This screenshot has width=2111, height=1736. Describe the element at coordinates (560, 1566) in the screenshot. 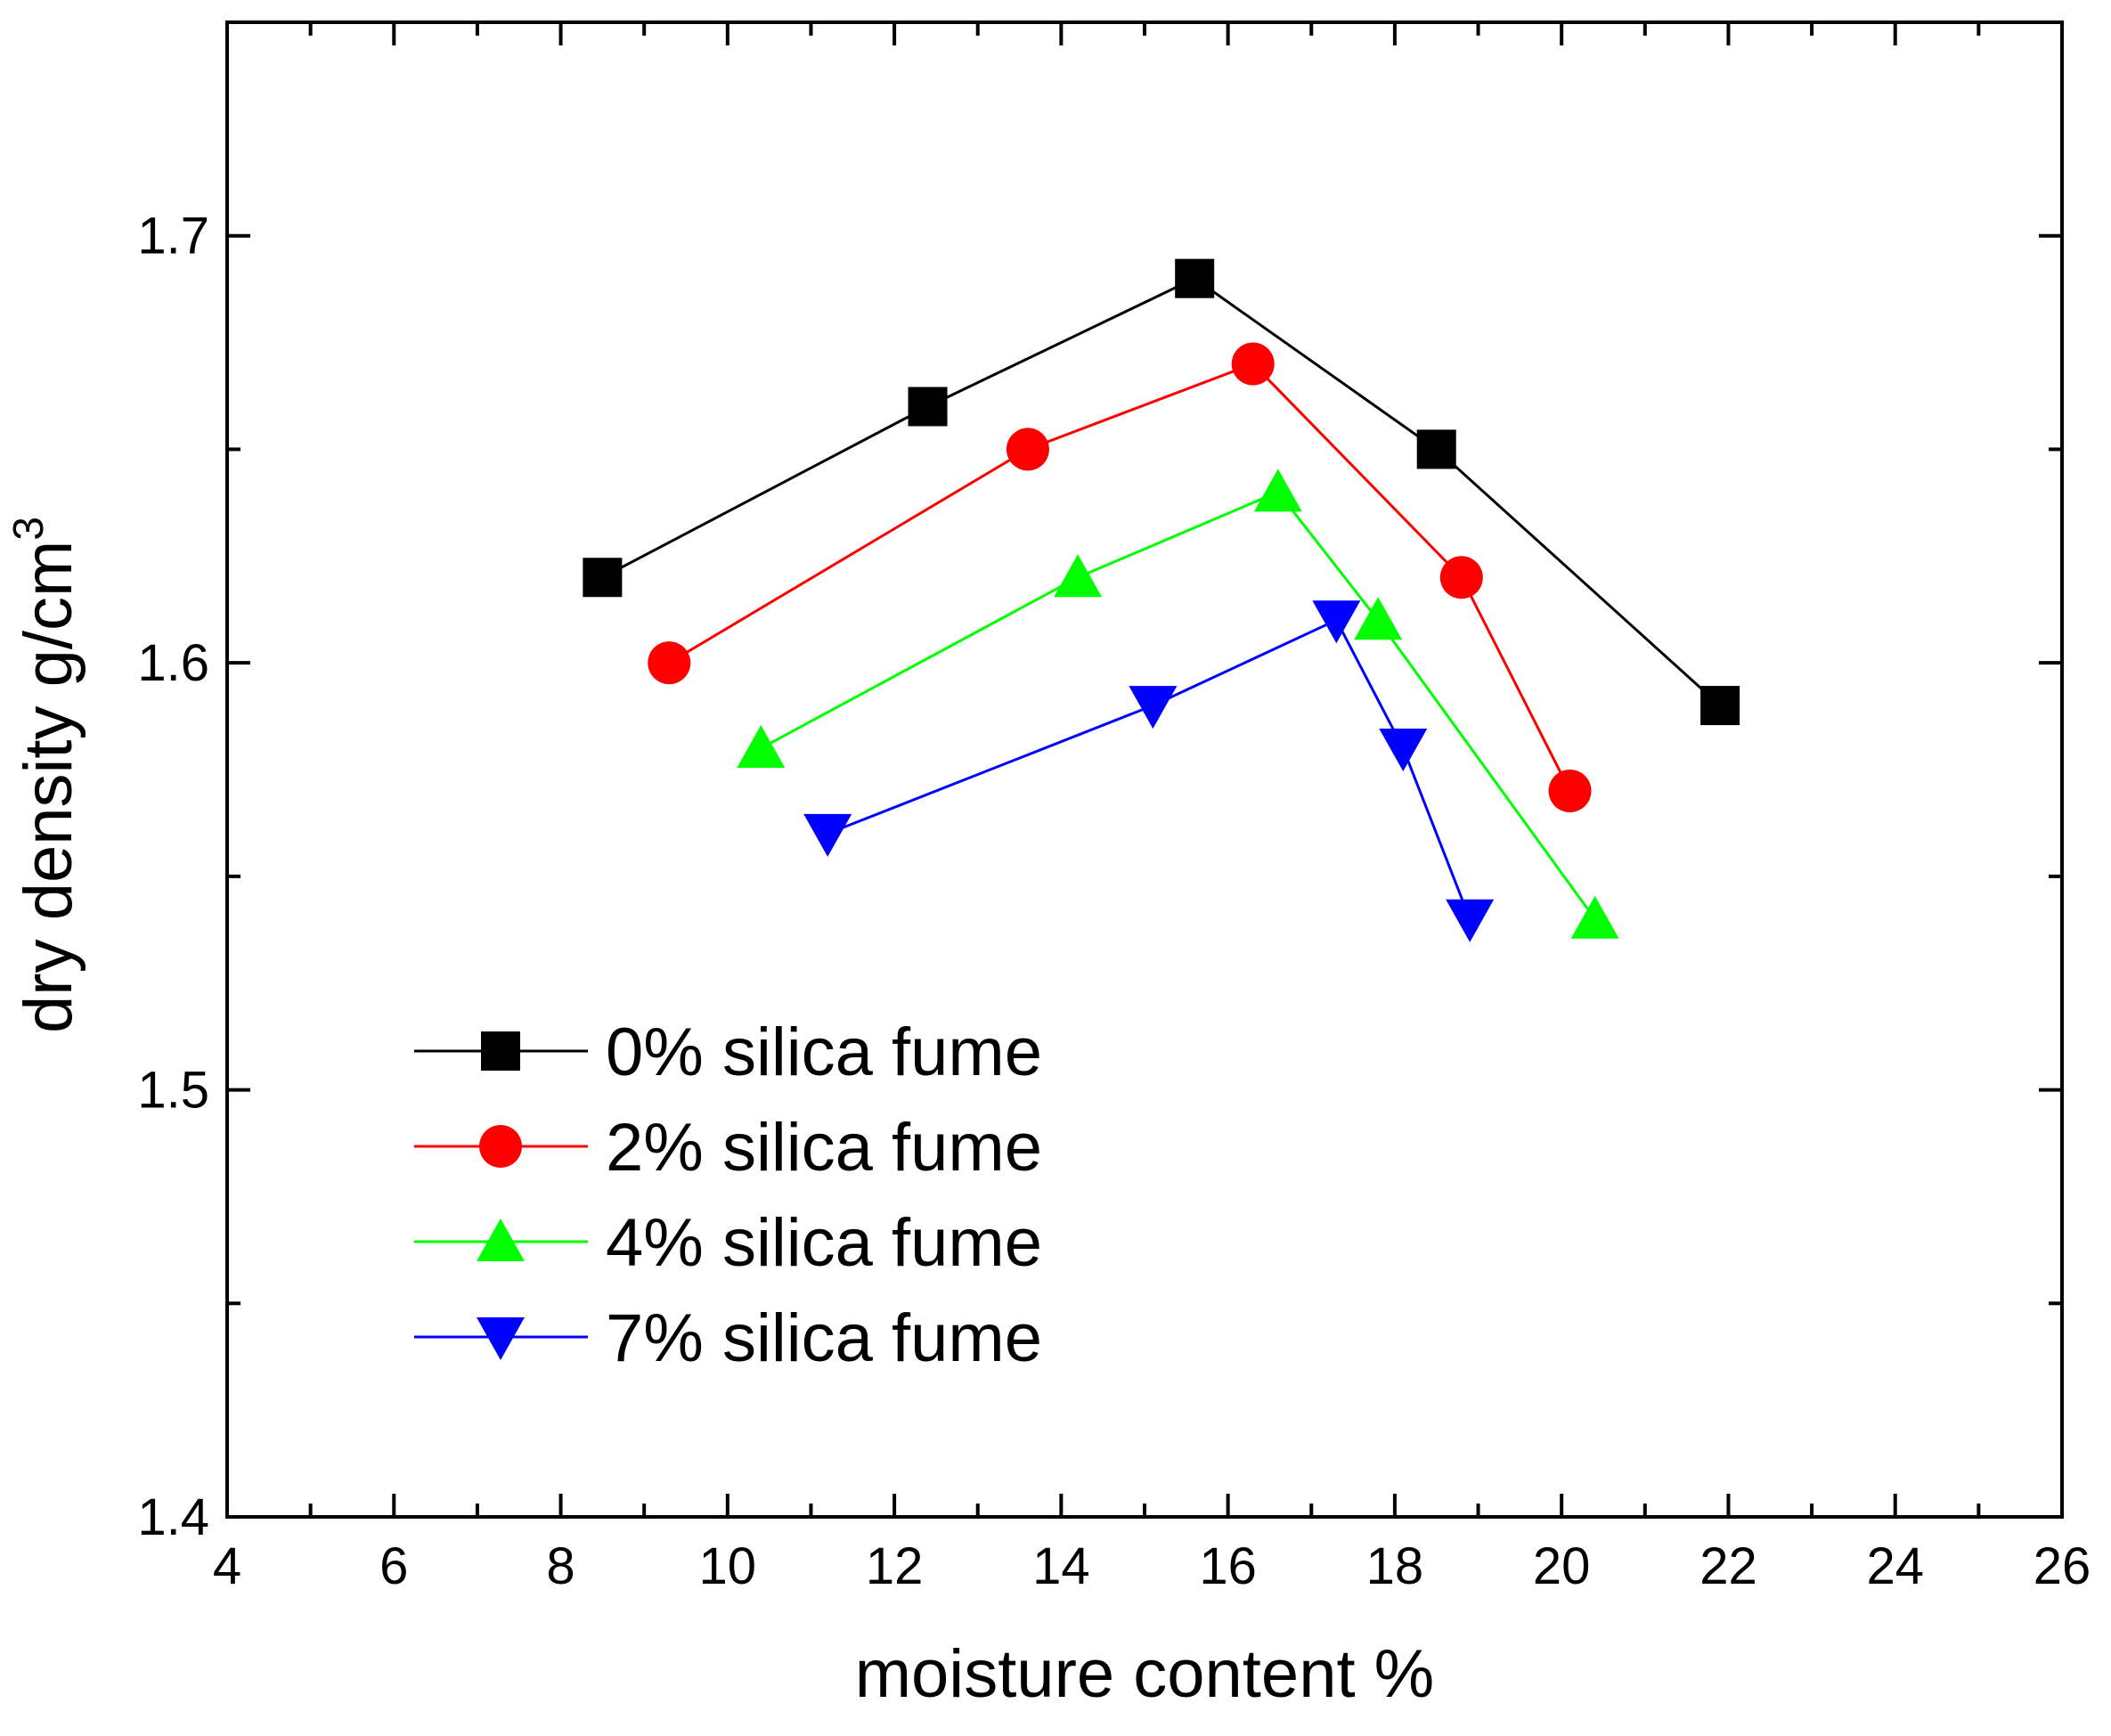

I see `x-tick-label: 8` at that location.